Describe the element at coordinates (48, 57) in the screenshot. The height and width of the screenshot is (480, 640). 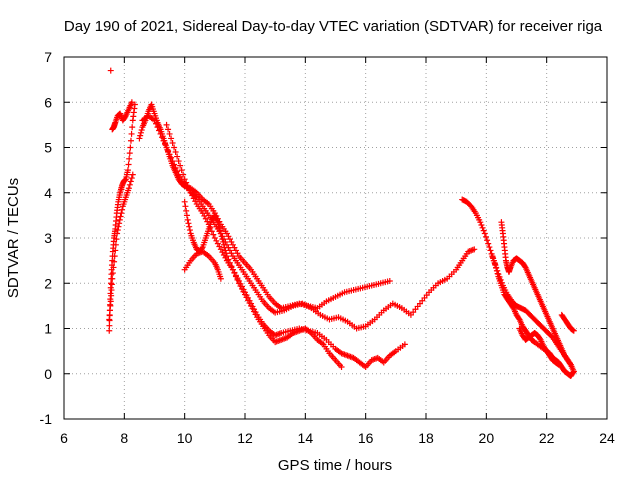
I see `y-tick-label: 7` at that location.